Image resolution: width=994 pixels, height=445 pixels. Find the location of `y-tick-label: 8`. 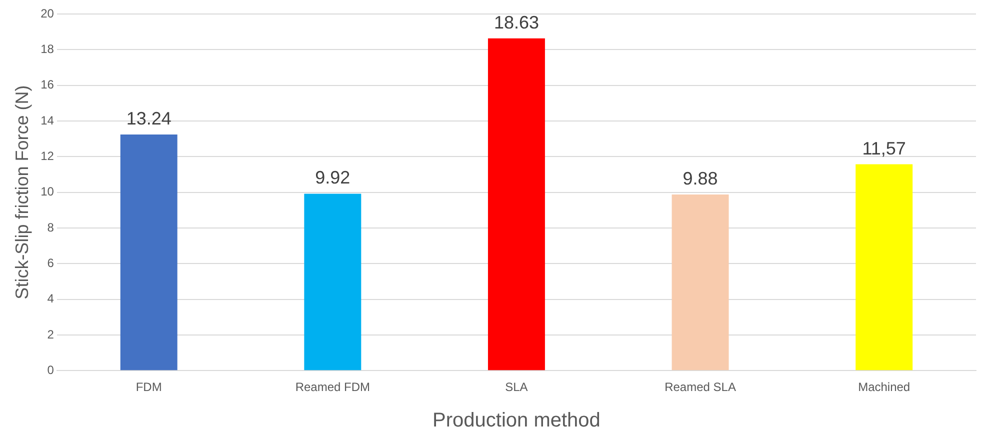

y-tick-label: 8 is located at coordinates (50, 227).